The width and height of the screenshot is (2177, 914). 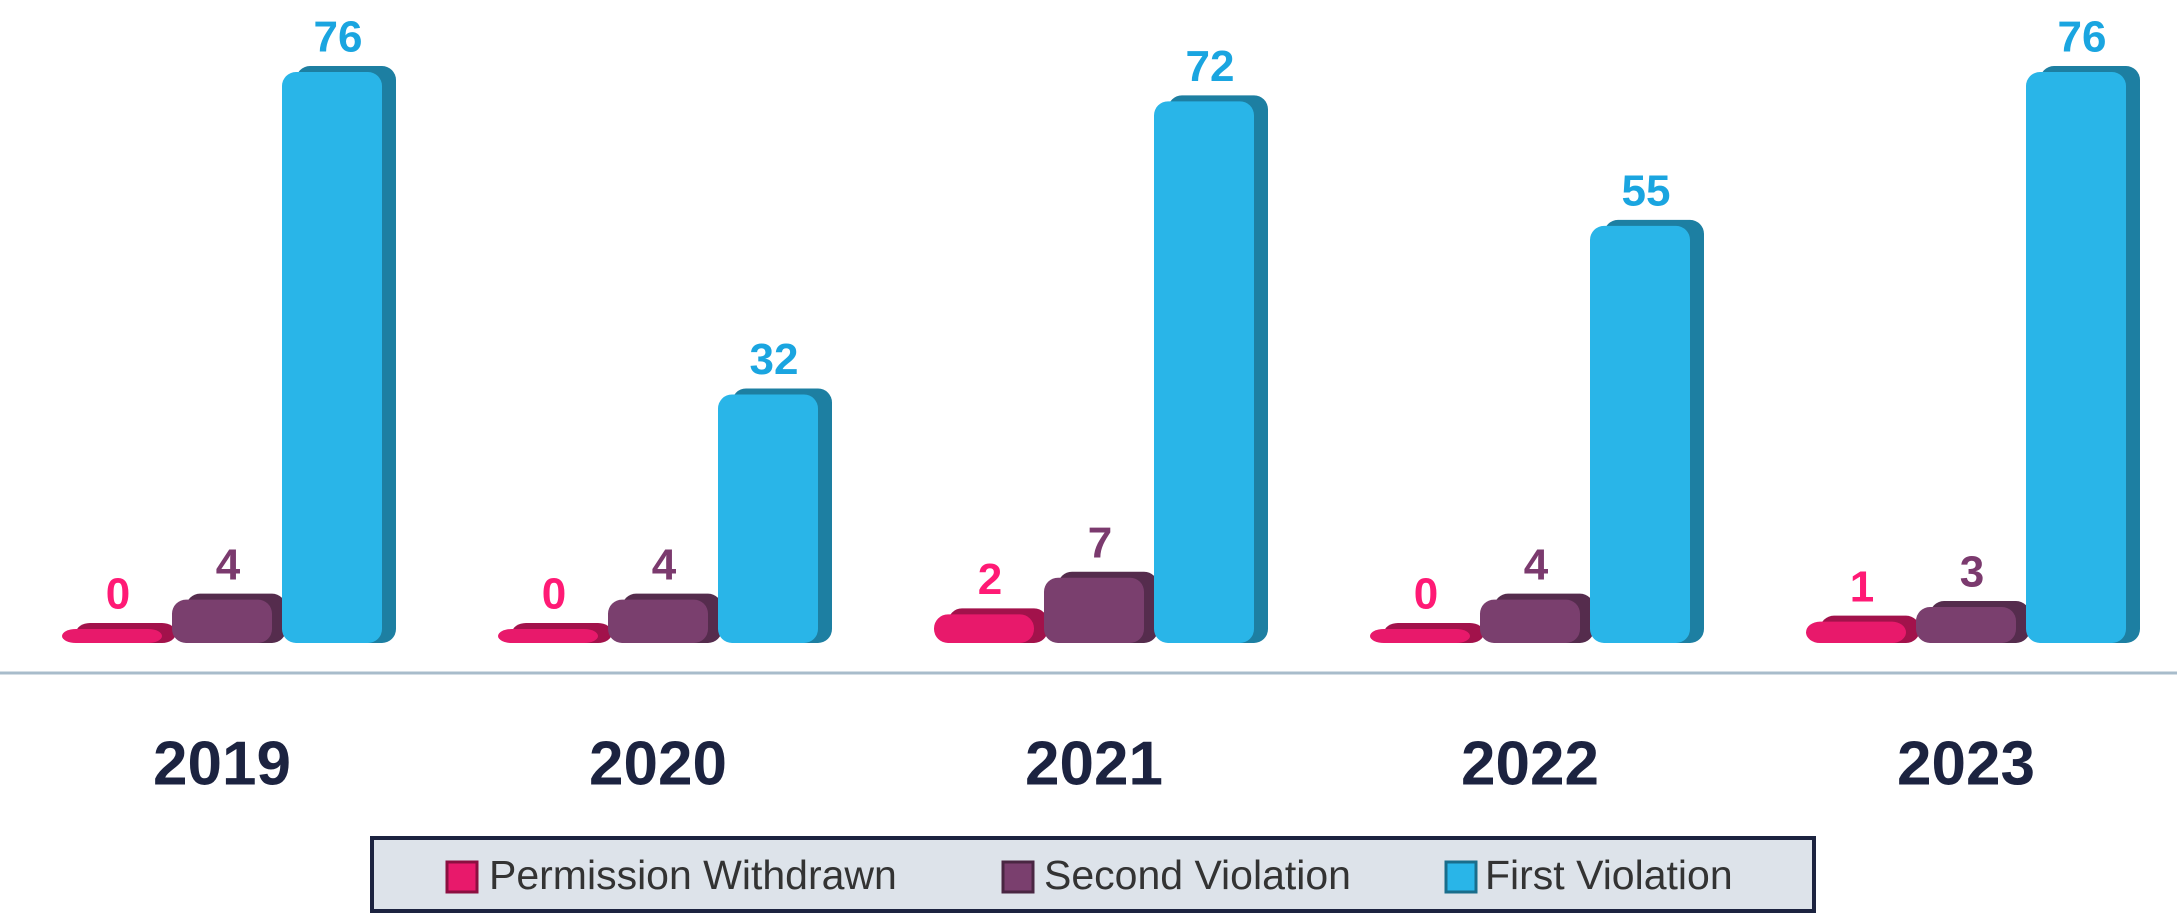 I want to click on legend-label: Second Violation, so click(x=1197, y=875).